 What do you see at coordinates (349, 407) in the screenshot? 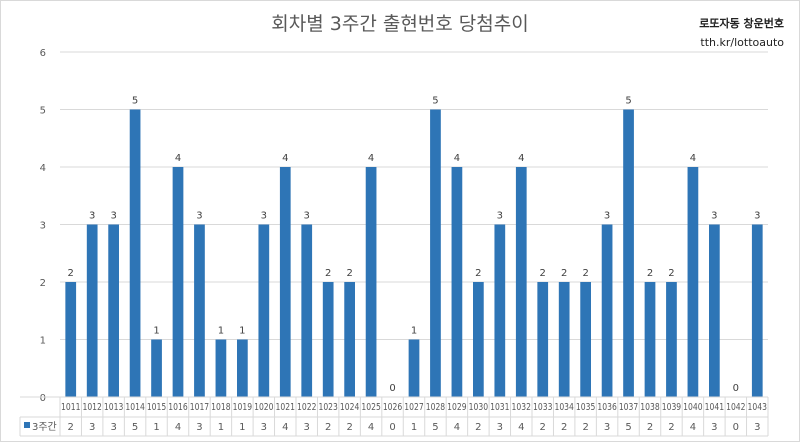
I see `x-tick-label: 1024` at bounding box center [349, 407].